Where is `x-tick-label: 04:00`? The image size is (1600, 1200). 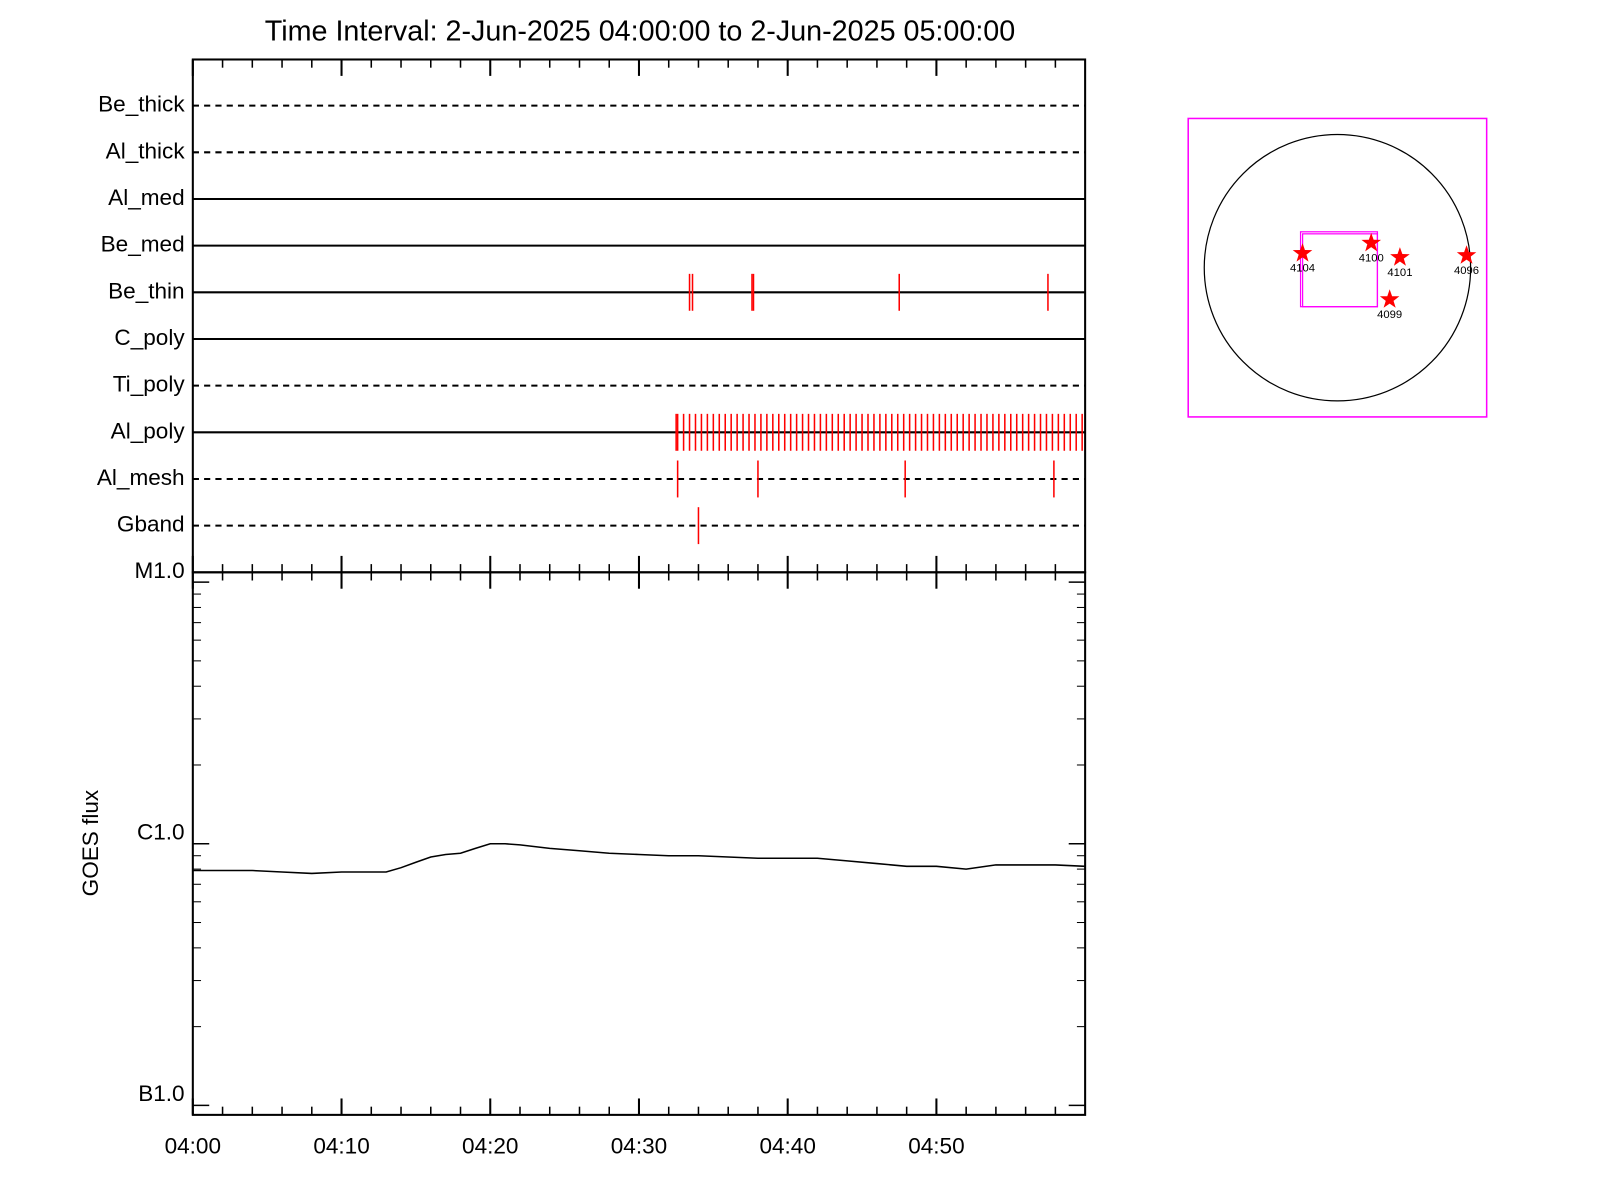 x-tick-label: 04:00 is located at coordinates (193, 1146).